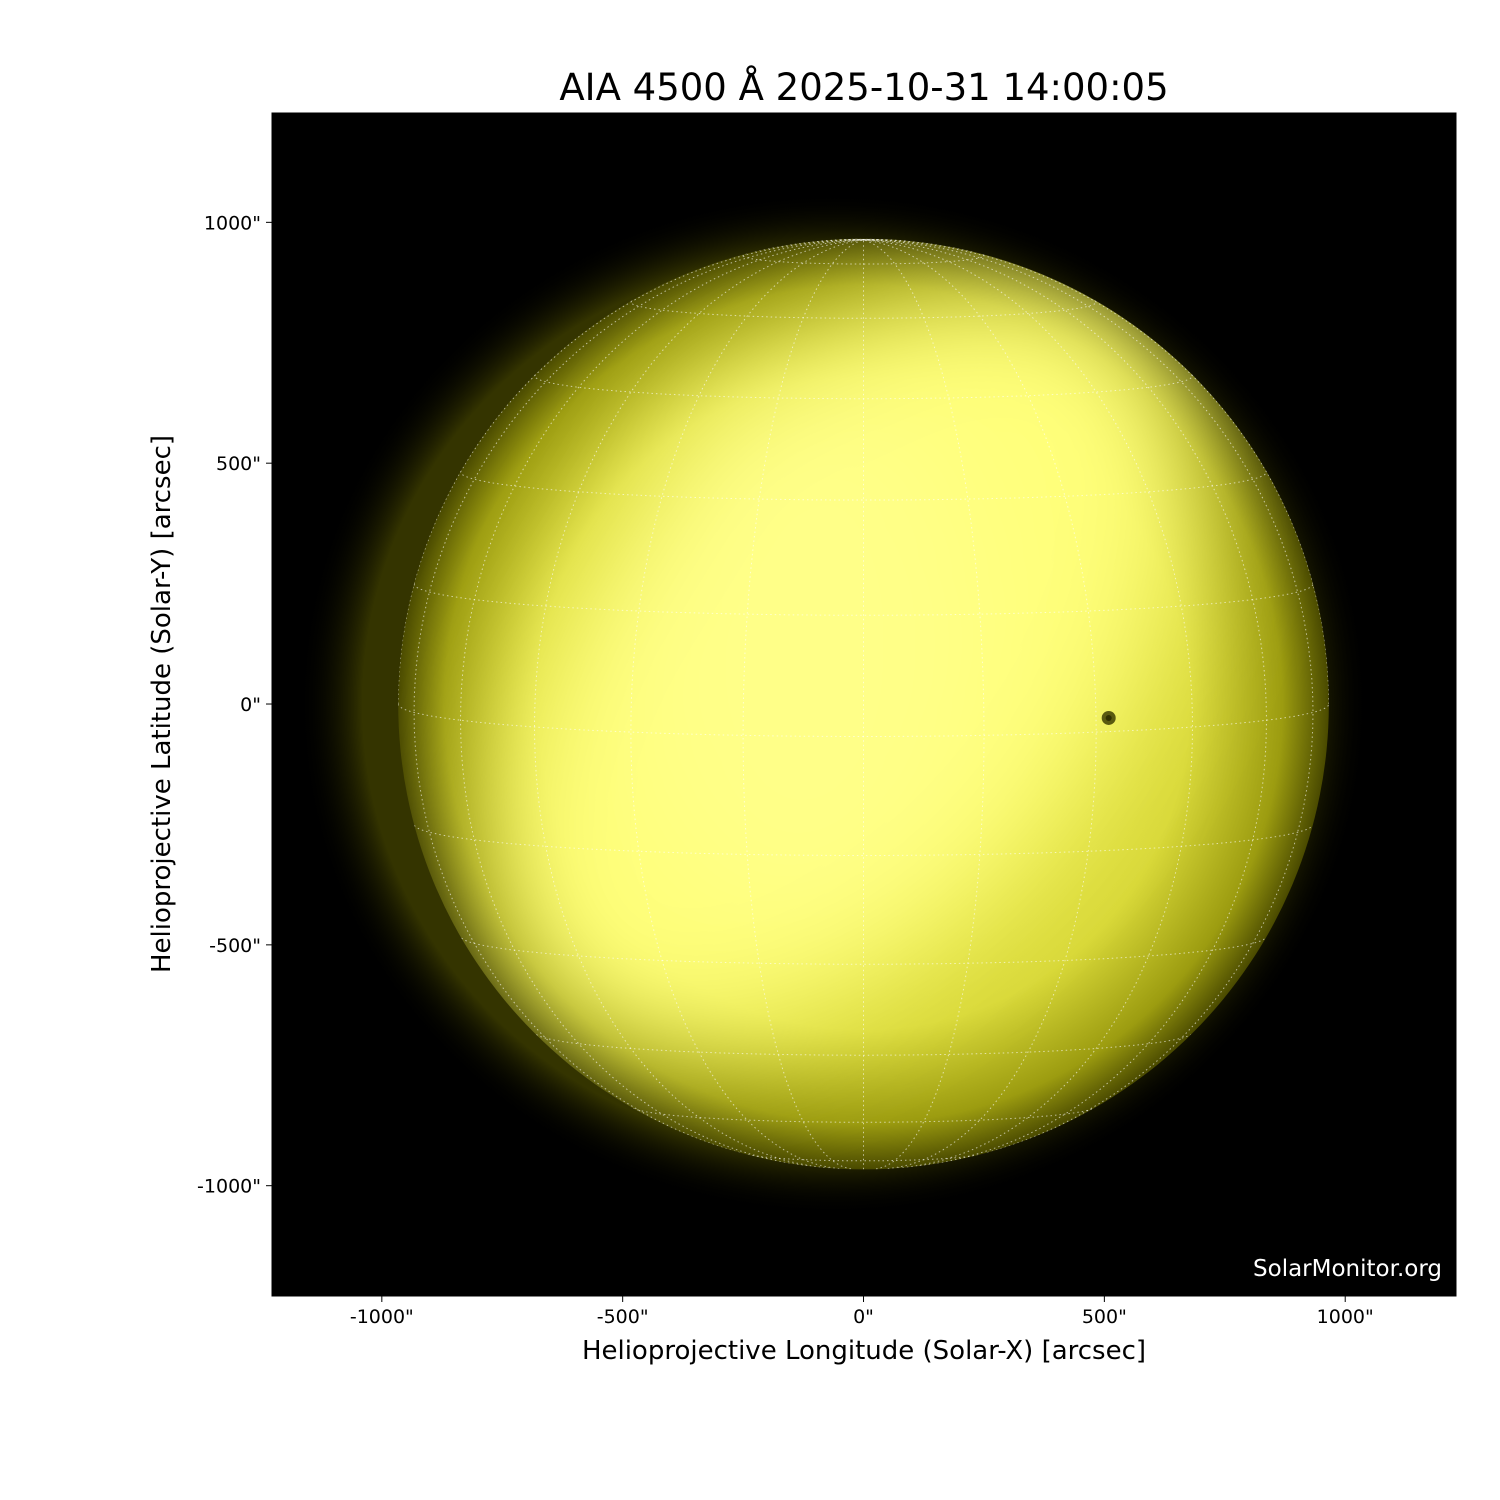 This screenshot has width=1500, height=1500. What do you see at coordinates (382, 1317) in the screenshot?
I see `x-tick-label: -1000"` at bounding box center [382, 1317].